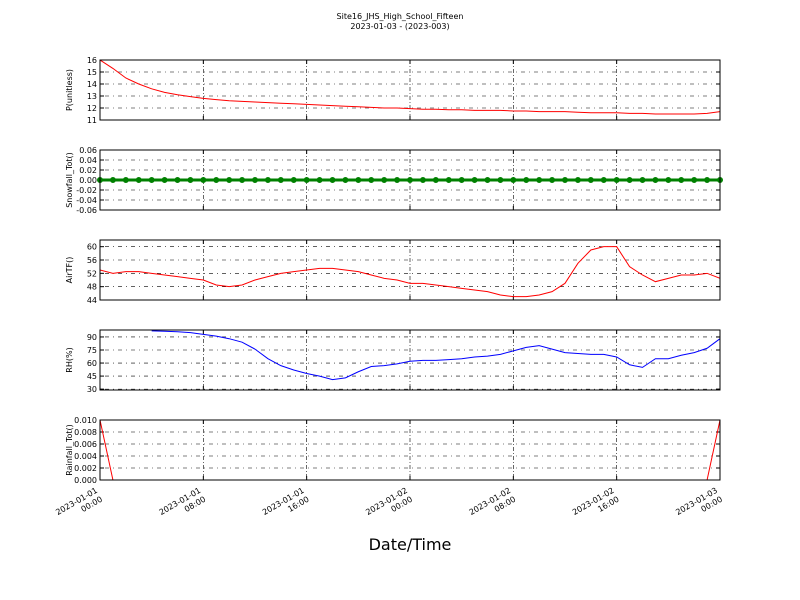  What do you see at coordinates (69, 450) in the screenshot?
I see `y-axis-label: Rainfall_Tot()` at bounding box center [69, 450].